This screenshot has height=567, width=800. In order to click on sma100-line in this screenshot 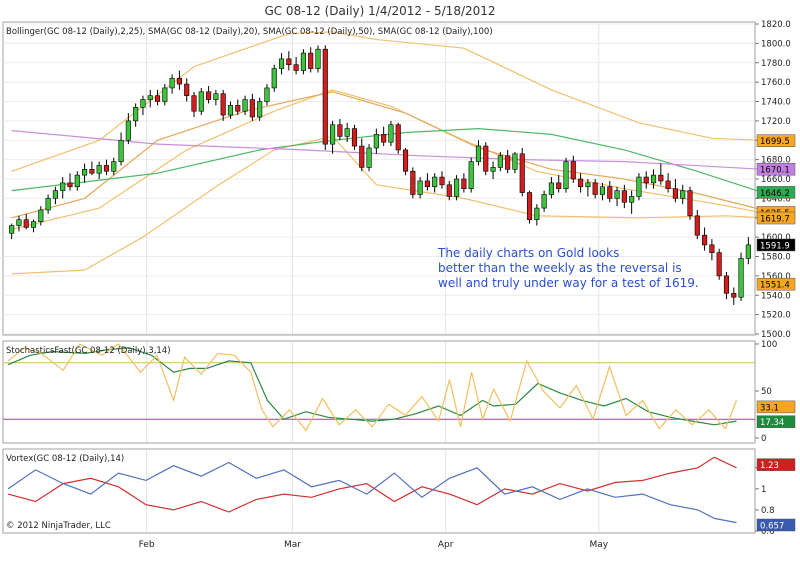, I will do `click(387, 150)`.